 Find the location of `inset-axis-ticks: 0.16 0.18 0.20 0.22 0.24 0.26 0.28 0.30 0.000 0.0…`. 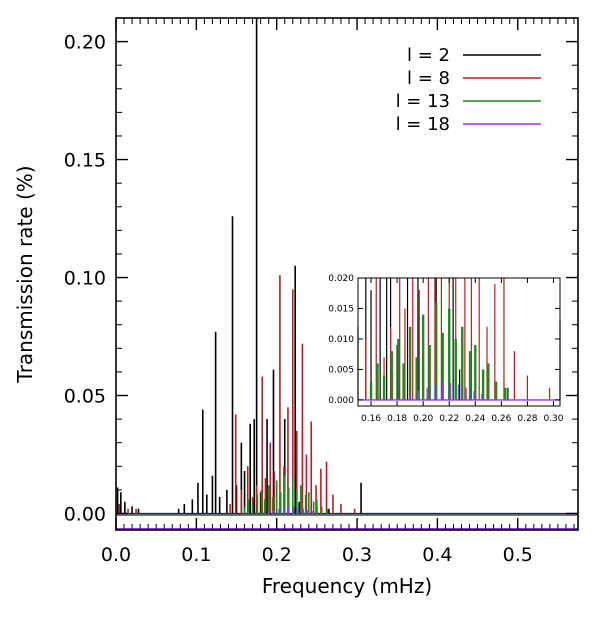

inset-axis-ticks: 0.16 0.18 0.20 0.22 0.24 0.26 0.28 0.30 0.000 0.0… is located at coordinates (446, 349).